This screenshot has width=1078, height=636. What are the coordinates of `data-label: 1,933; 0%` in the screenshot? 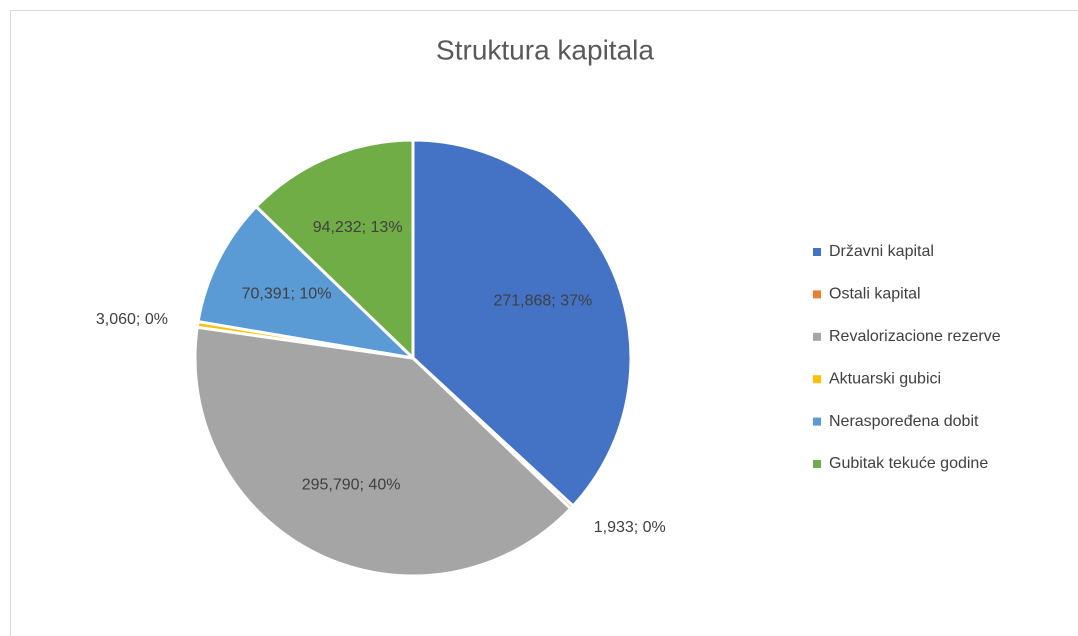 It's located at (630, 527).